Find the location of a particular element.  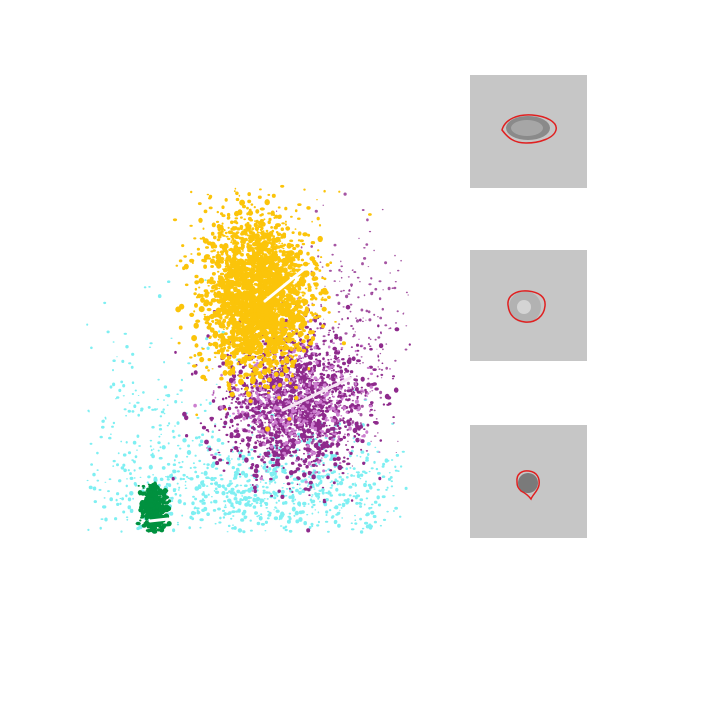

cell-image-small is located at coordinates (528, 481).